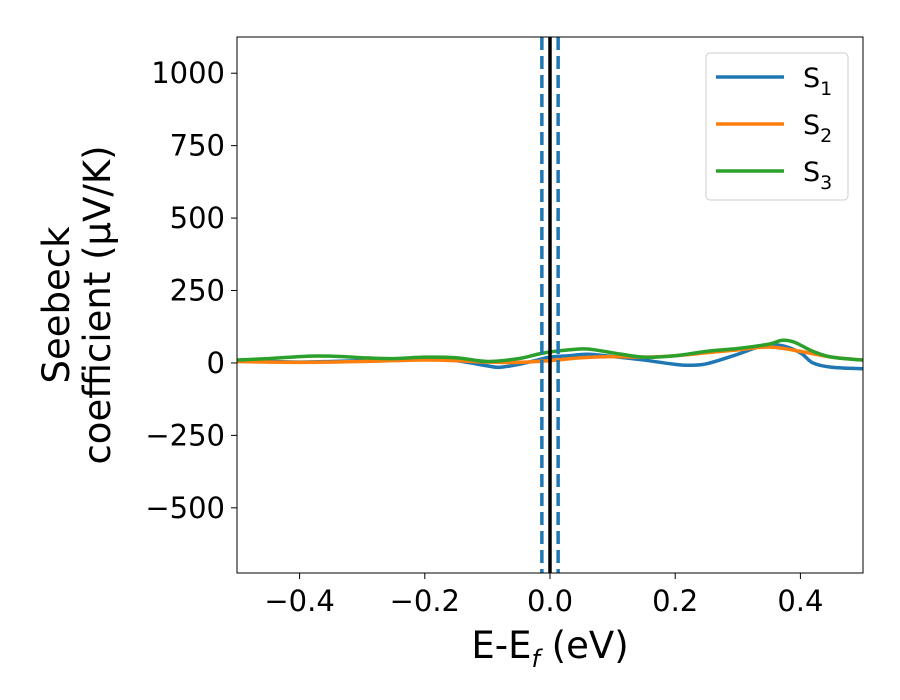 The width and height of the screenshot is (900, 700). I want to click on x-ticks: −0.4 −0.2 0.0 0.2 0.4, so click(543, 595).